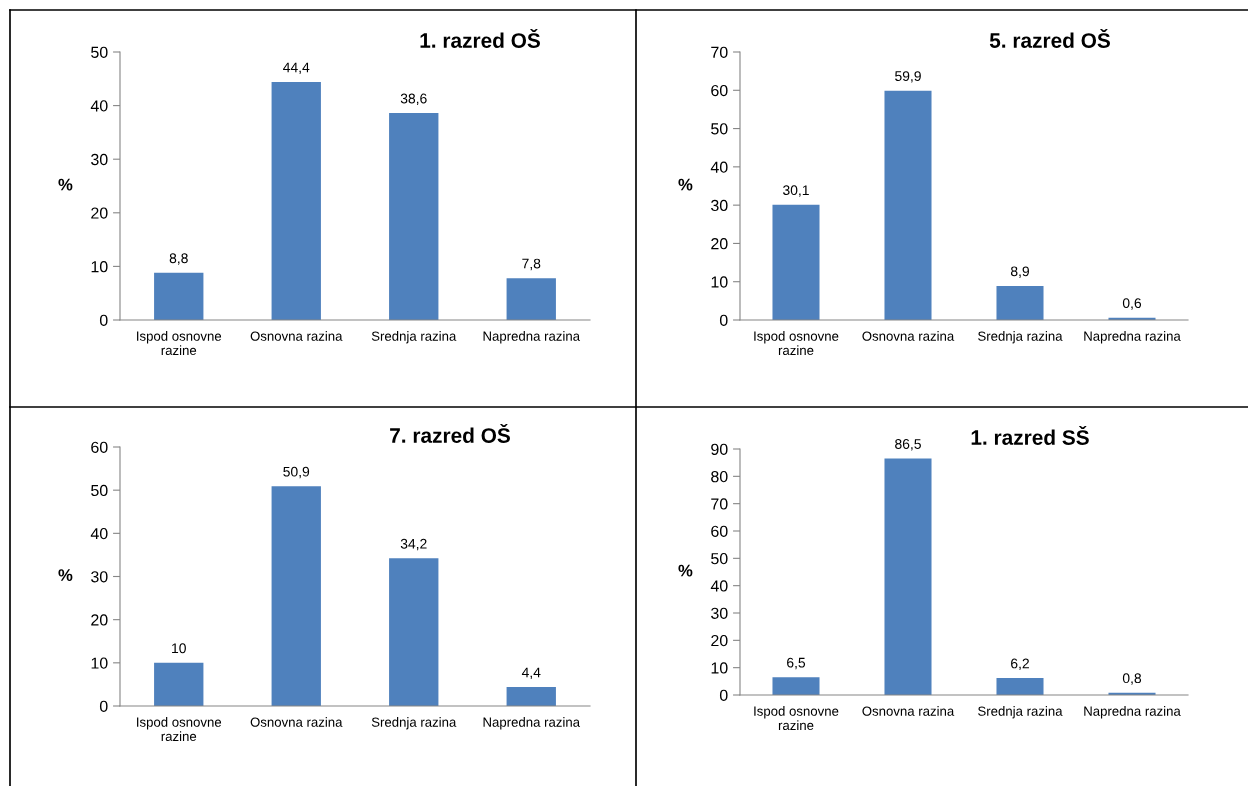 This screenshot has height=786, width=1248. What do you see at coordinates (719, 449) in the screenshot?
I see `y-tick-label: 90` at bounding box center [719, 449].